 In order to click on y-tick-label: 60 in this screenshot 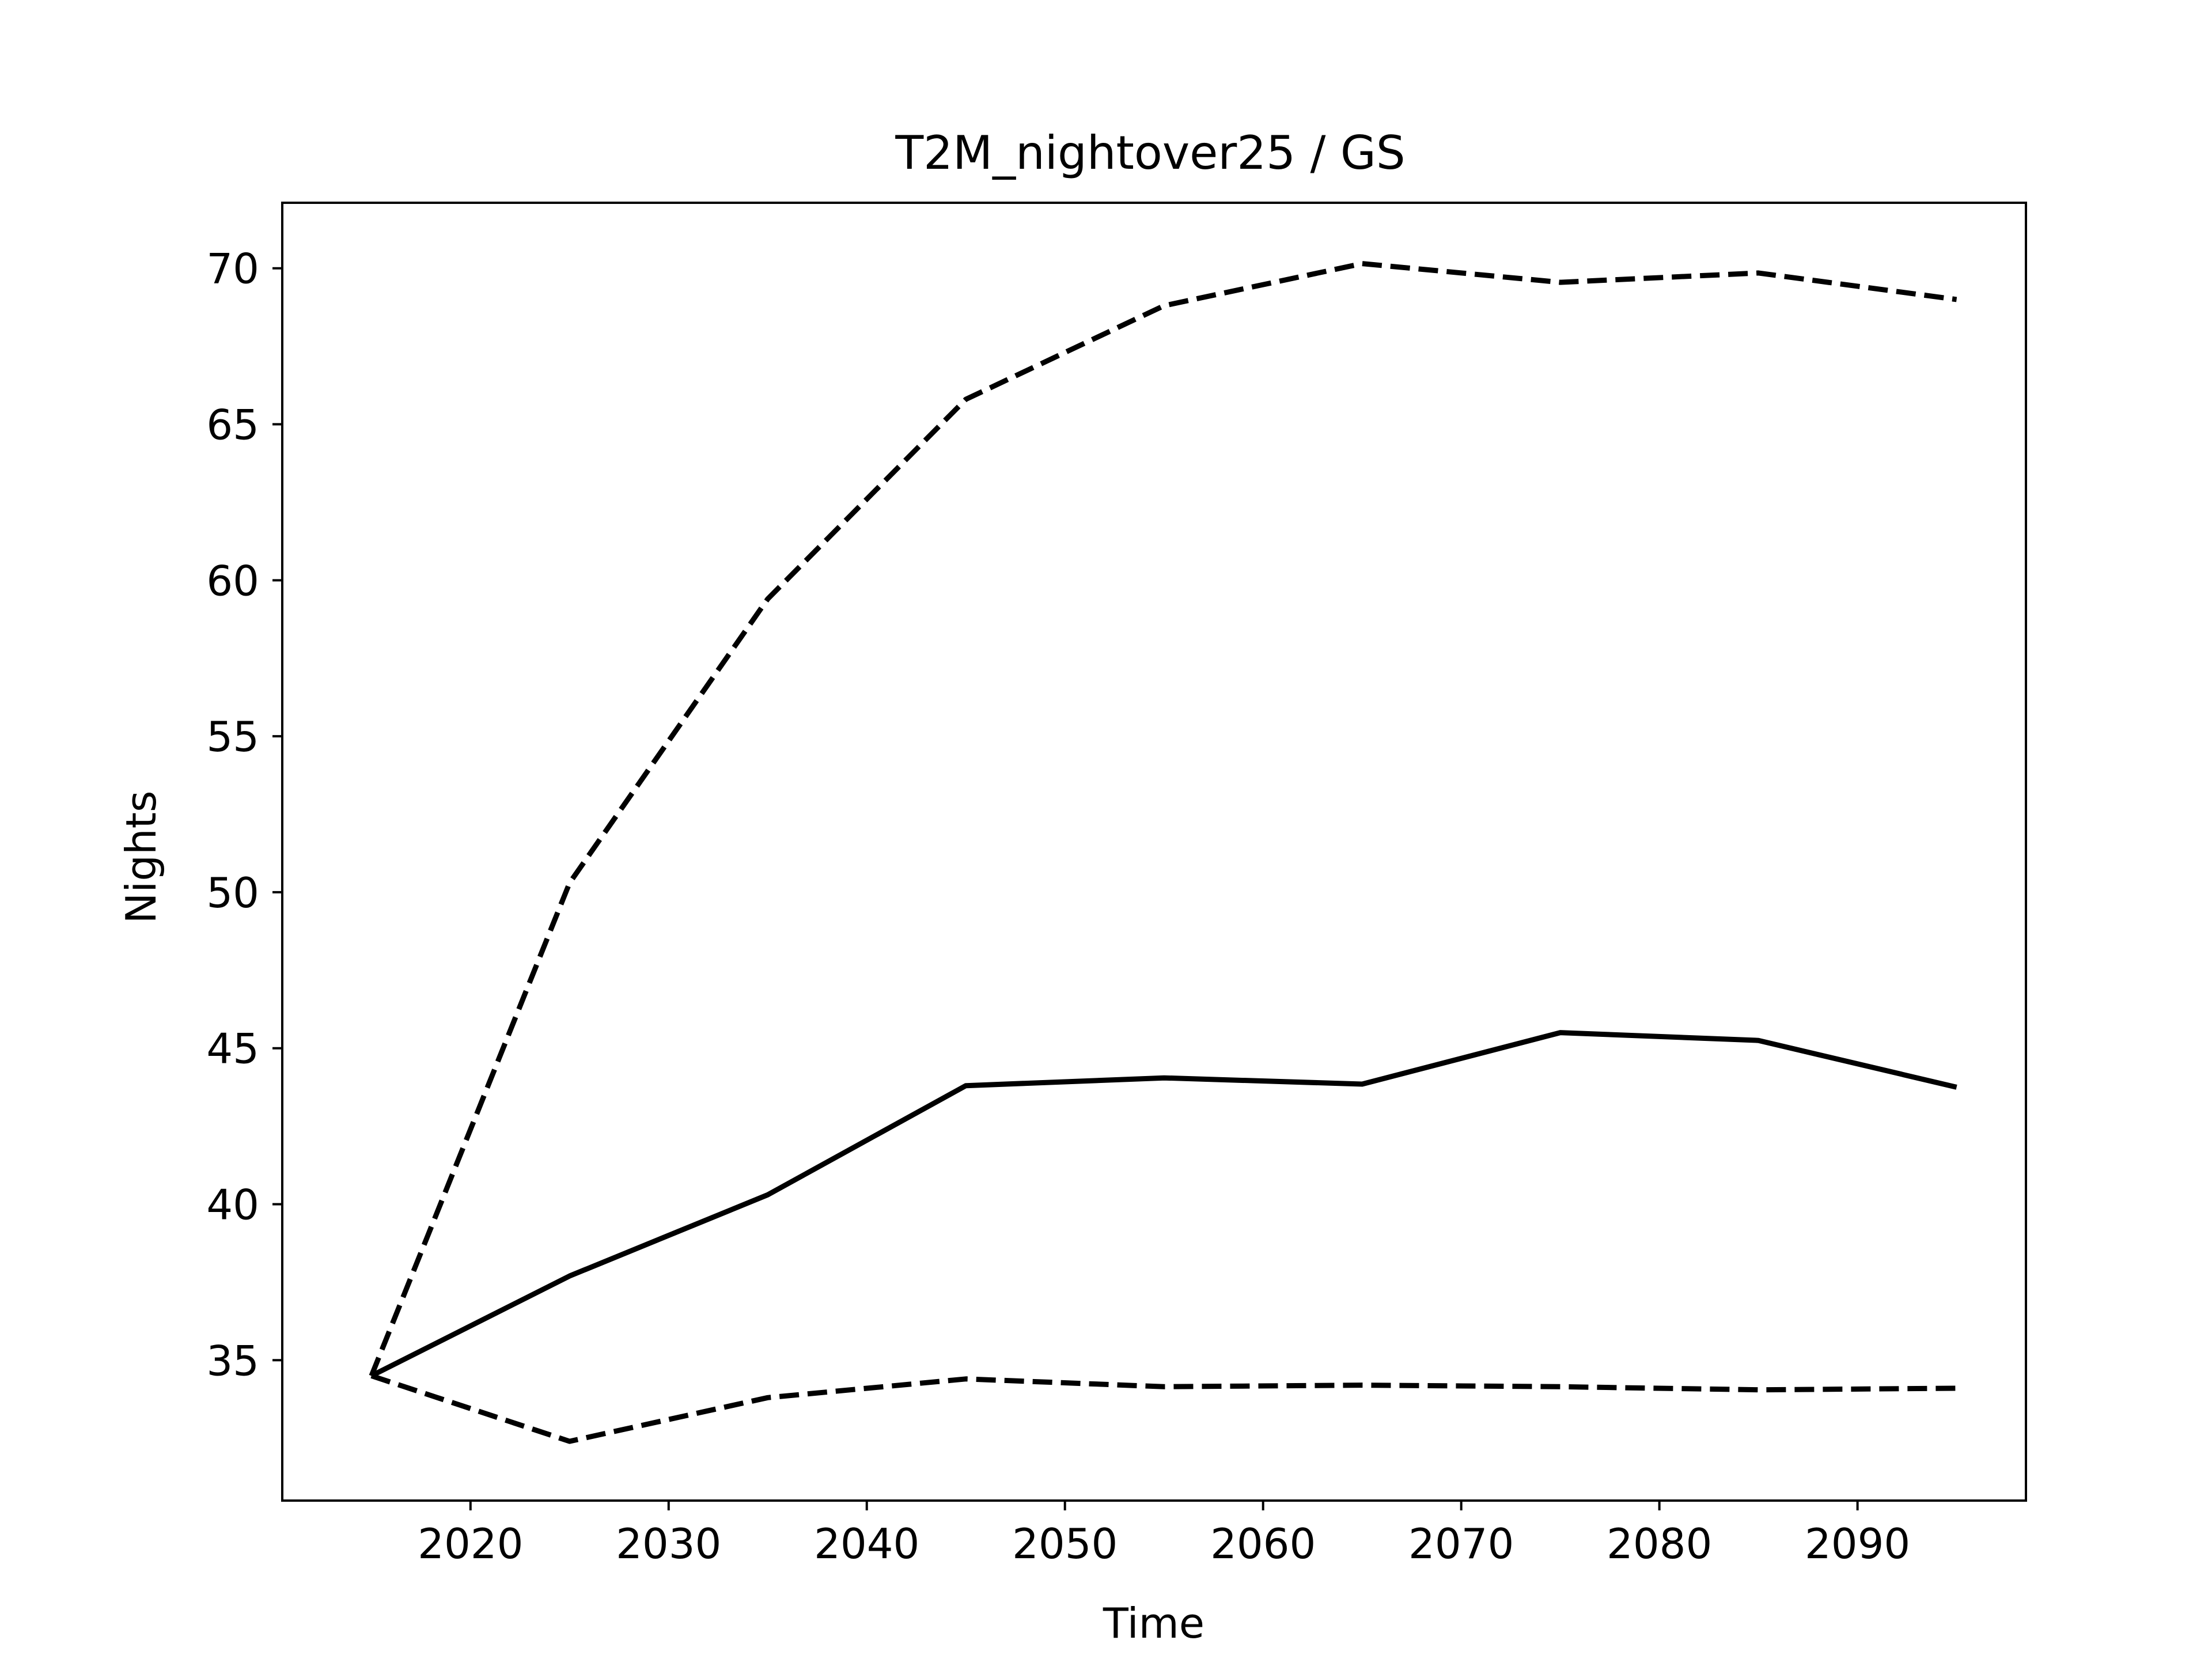, I will do `click(232, 580)`.